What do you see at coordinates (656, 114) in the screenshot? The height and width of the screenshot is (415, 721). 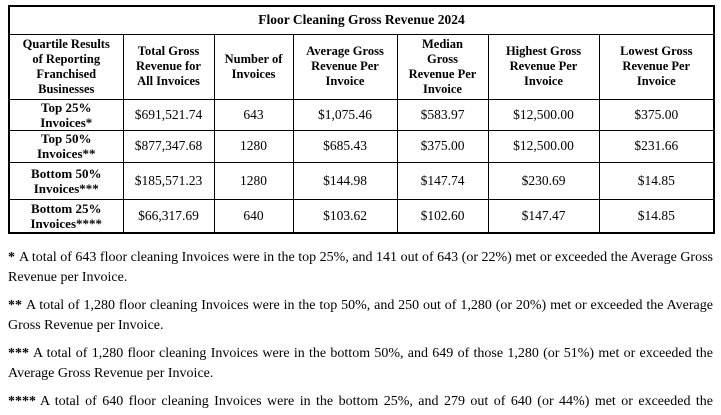 I see `cell-lowest: $375.00` at bounding box center [656, 114].